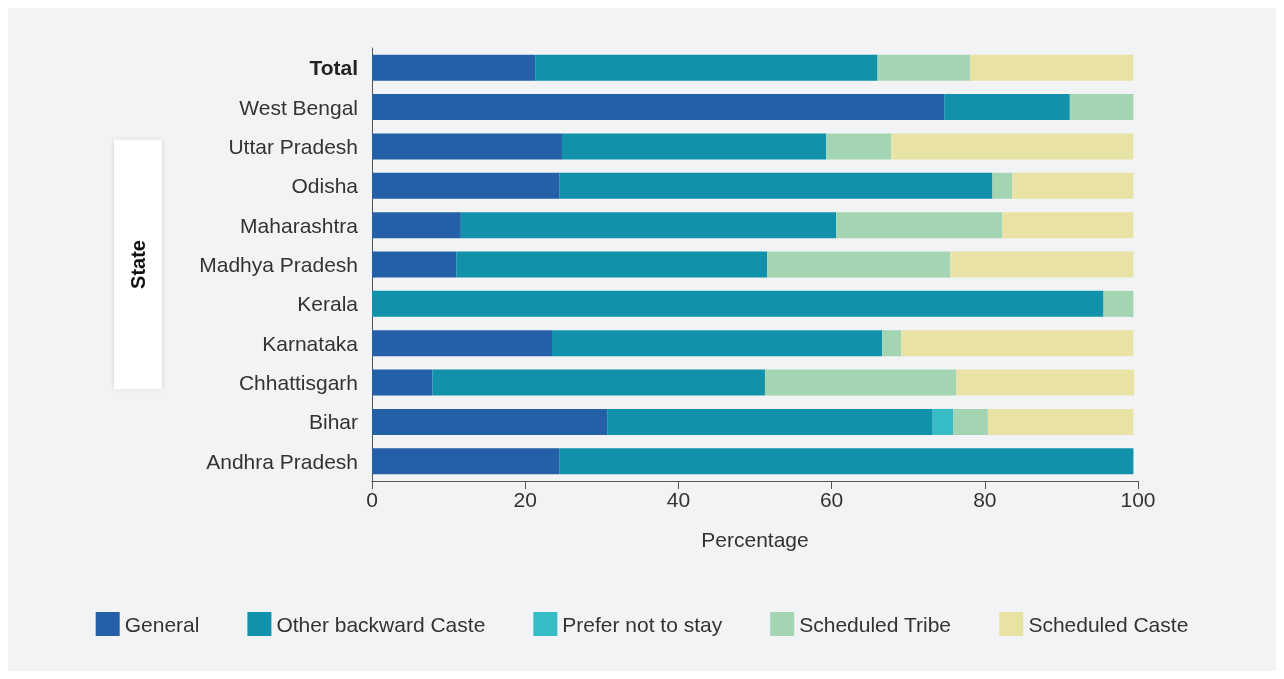 The height and width of the screenshot is (679, 1284). What do you see at coordinates (381, 624) in the screenshot?
I see `legend-label: Other backward Caste` at bounding box center [381, 624].